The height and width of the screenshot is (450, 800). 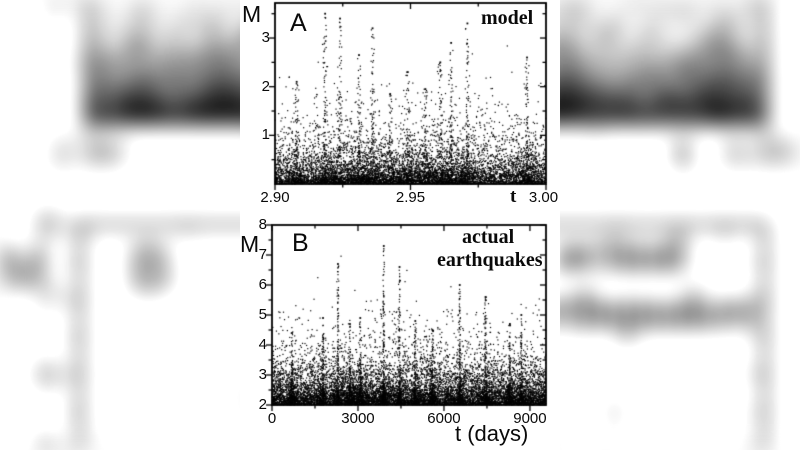 What do you see at coordinates (298, 23) in the screenshot?
I see `panelA-label: A` at bounding box center [298, 23].